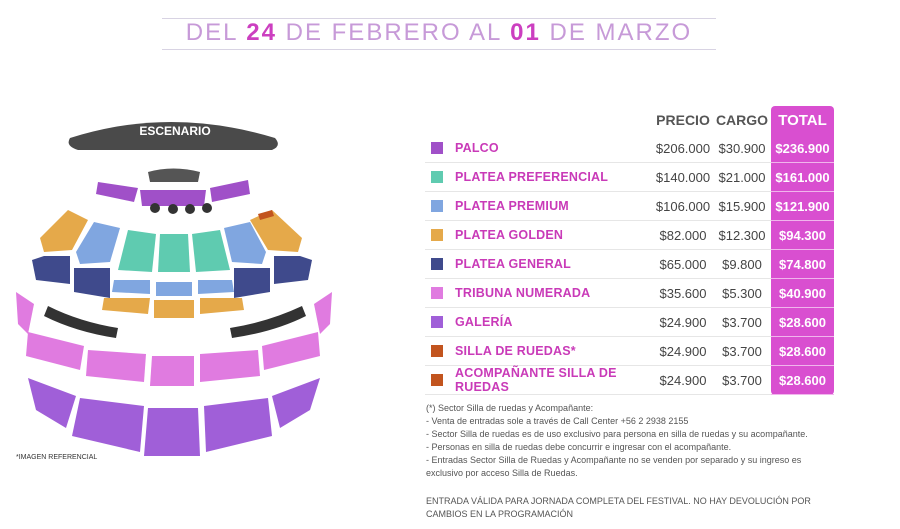 This screenshot has height=529, width=900. Describe the element at coordinates (64, 231) in the screenshot. I see `platea-golden-left` at that location.